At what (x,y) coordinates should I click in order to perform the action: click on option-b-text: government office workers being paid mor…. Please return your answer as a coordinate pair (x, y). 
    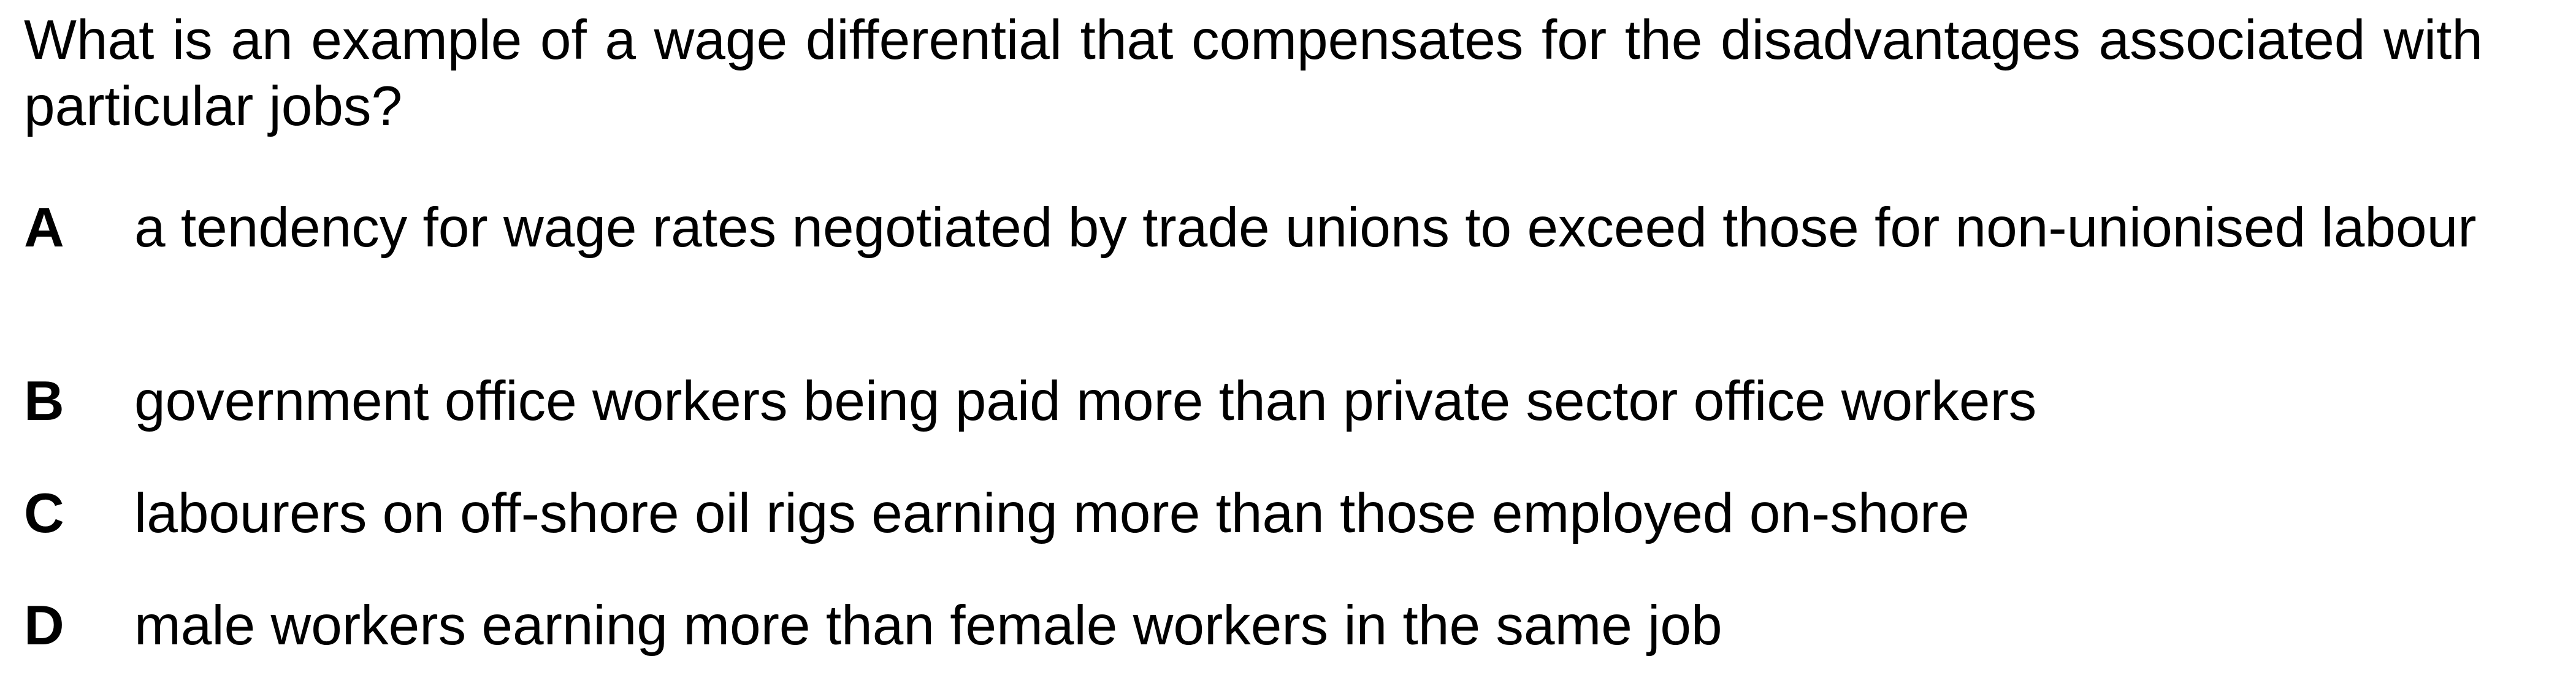
    Looking at the image, I should click on (1085, 401).